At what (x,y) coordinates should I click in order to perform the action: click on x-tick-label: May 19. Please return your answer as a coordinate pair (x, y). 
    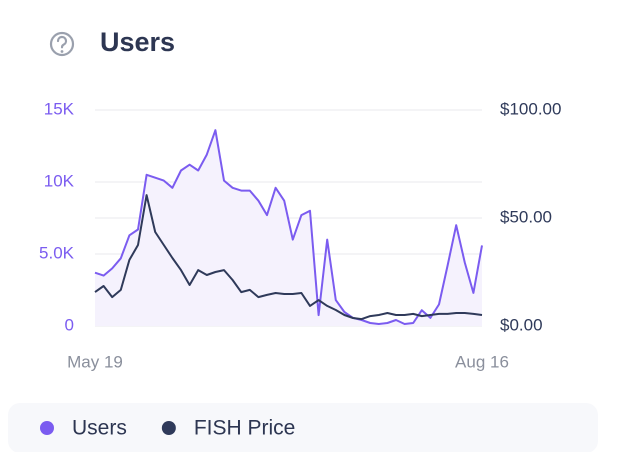
    Looking at the image, I should click on (95, 361).